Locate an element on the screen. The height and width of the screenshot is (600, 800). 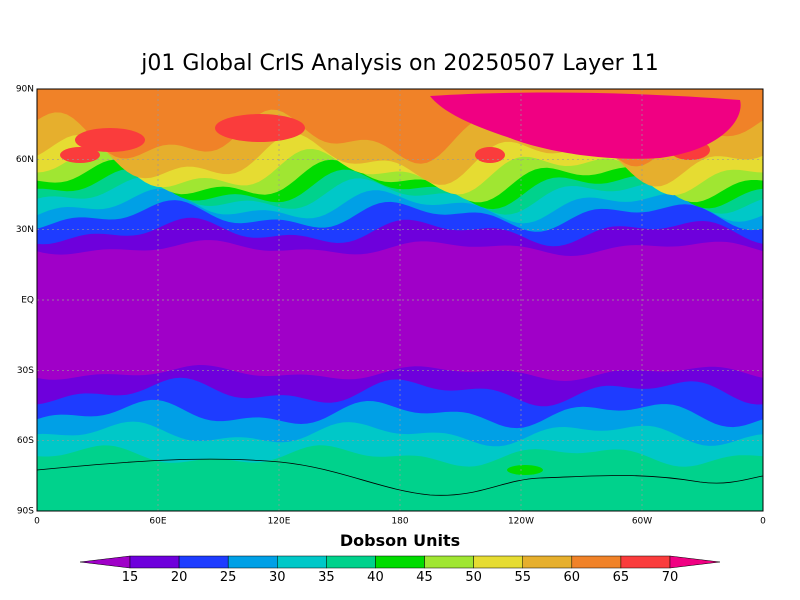
lon-label: 120E is located at coordinates (279, 522).